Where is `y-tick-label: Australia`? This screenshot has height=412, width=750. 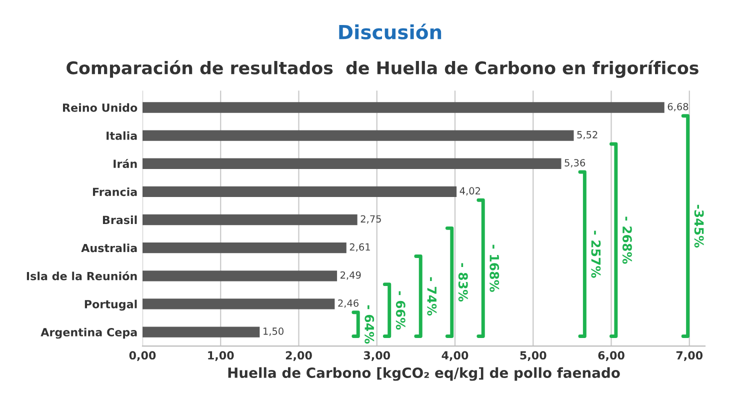 y-tick-label: Australia is located at coordinates (109, 248).